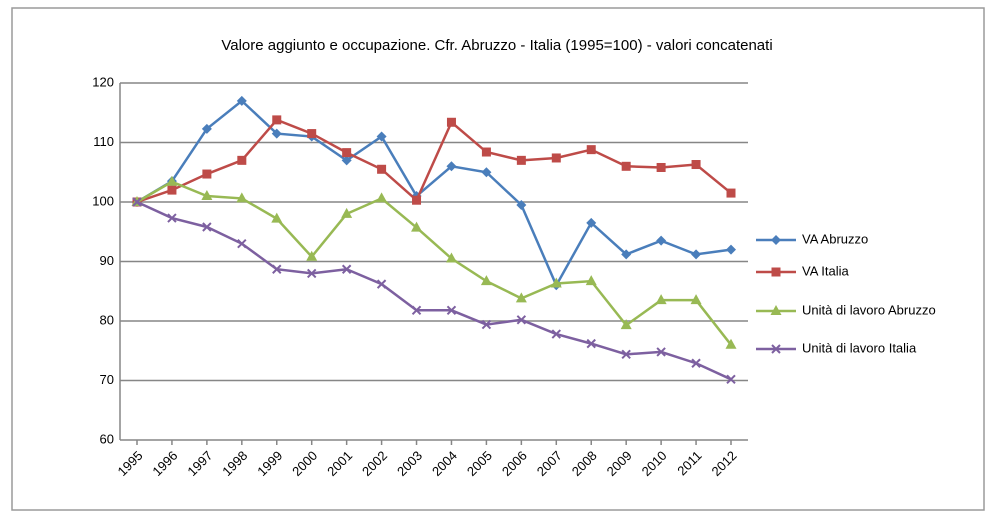 The image size is (995, 518). Describe the element at coordinates (103, 200) in the screenshot. I see `y-tick-label: 100` at that location.